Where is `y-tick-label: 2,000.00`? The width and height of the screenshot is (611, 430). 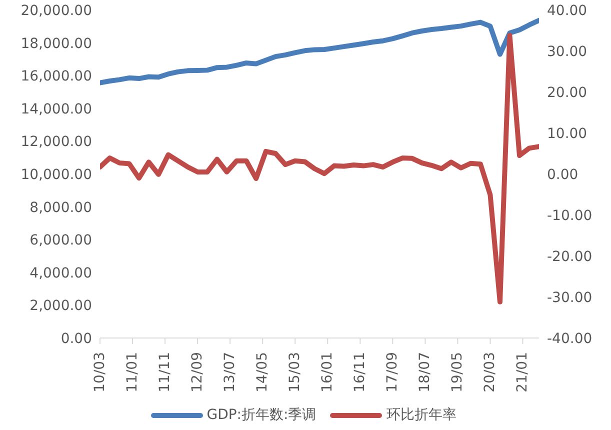 y-tick-label: 2,000.00 is located at coordinates (61, 306).